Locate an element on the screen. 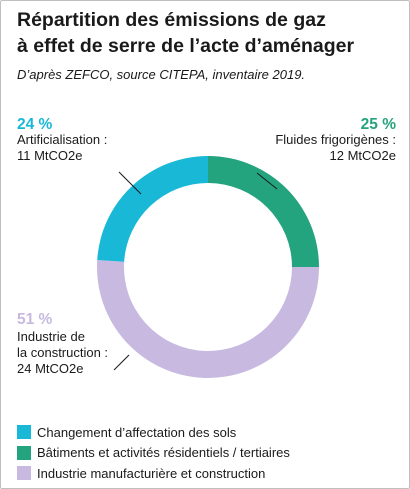 This screenshot has height=489, width=410. legend-item-0: Changement d’affectation des sols is located at coordinates (209, 432).